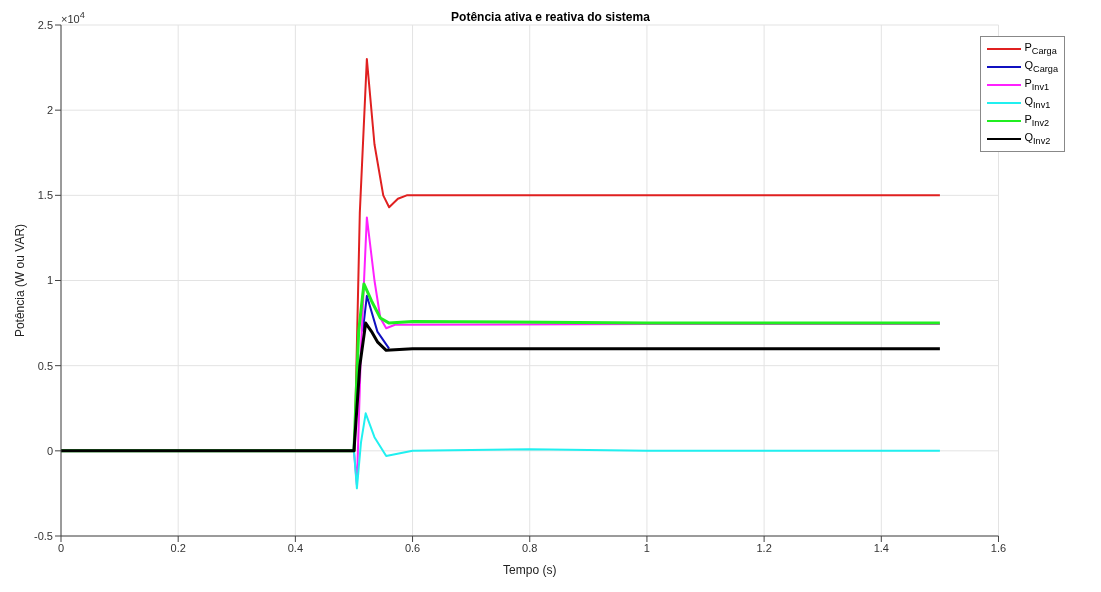 The width and height of the screenshot is (1101, 592). I want to click on legend-label: P$_{Carga}$, so click(1040, 49).